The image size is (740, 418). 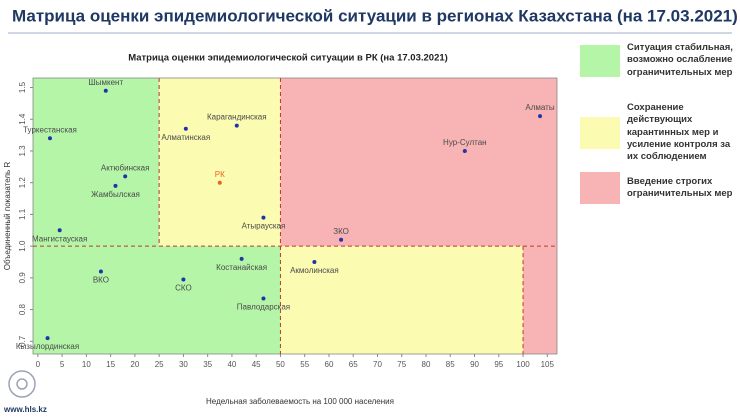 What do you see at coordinates (231, 364) in the screenshot?
I see `x-tick-label: 40` at bounding box center [231, 364].